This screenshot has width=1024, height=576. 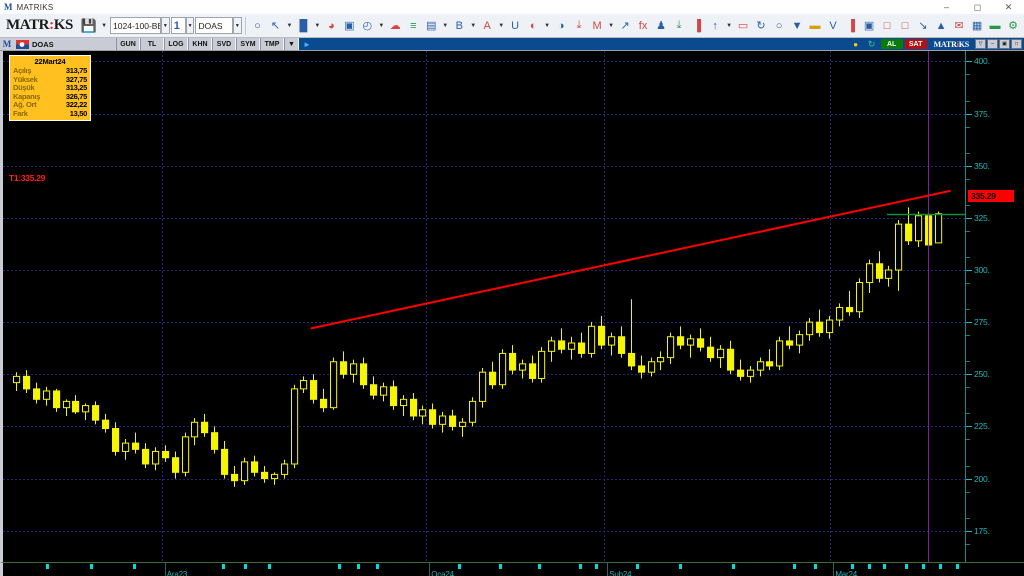 I want to click on page-combo: 1, so click(x=178, y=25).